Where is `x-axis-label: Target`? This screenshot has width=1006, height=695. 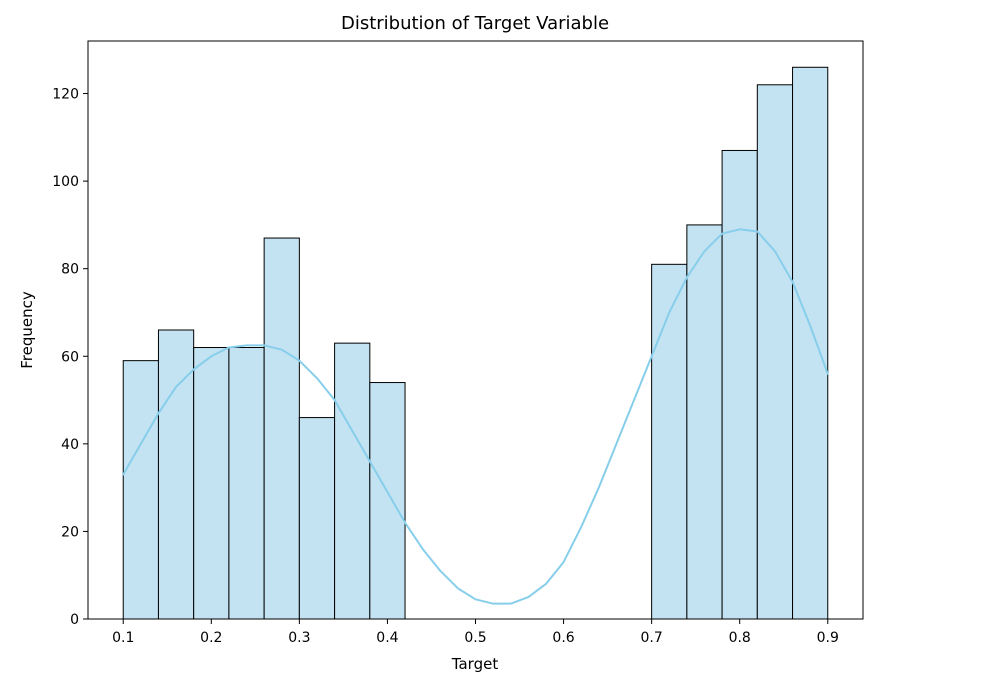 x-axis-label: Target is located at coordinates (475, 664).